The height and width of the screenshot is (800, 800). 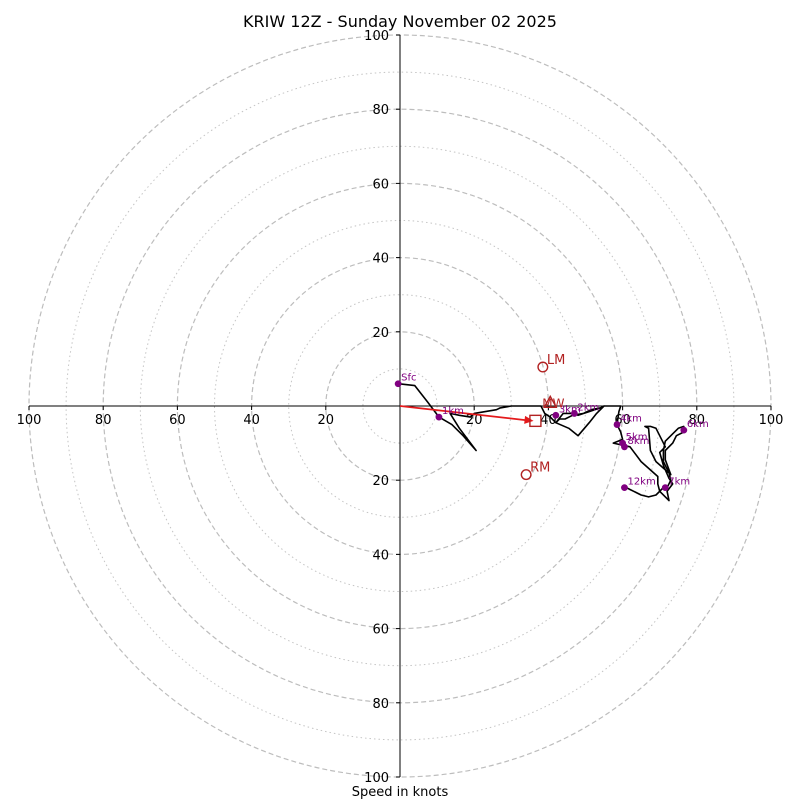 I want to click on chart-title: KRIW 12Z - Sunday November 02 2025, so click(x=400, y=21).